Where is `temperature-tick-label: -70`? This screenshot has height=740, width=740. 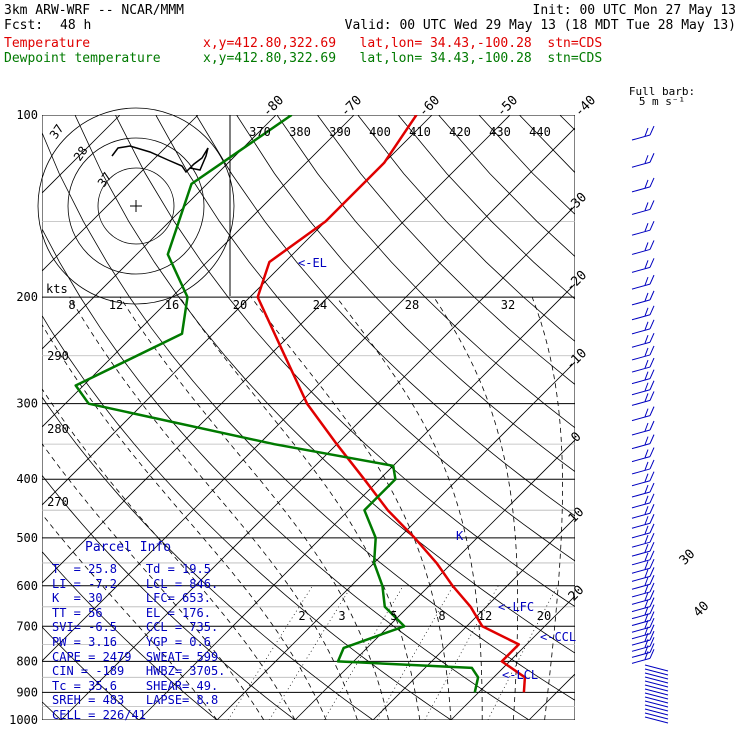 temperature-tick-label: -70 is located at coordinates (351, 106).